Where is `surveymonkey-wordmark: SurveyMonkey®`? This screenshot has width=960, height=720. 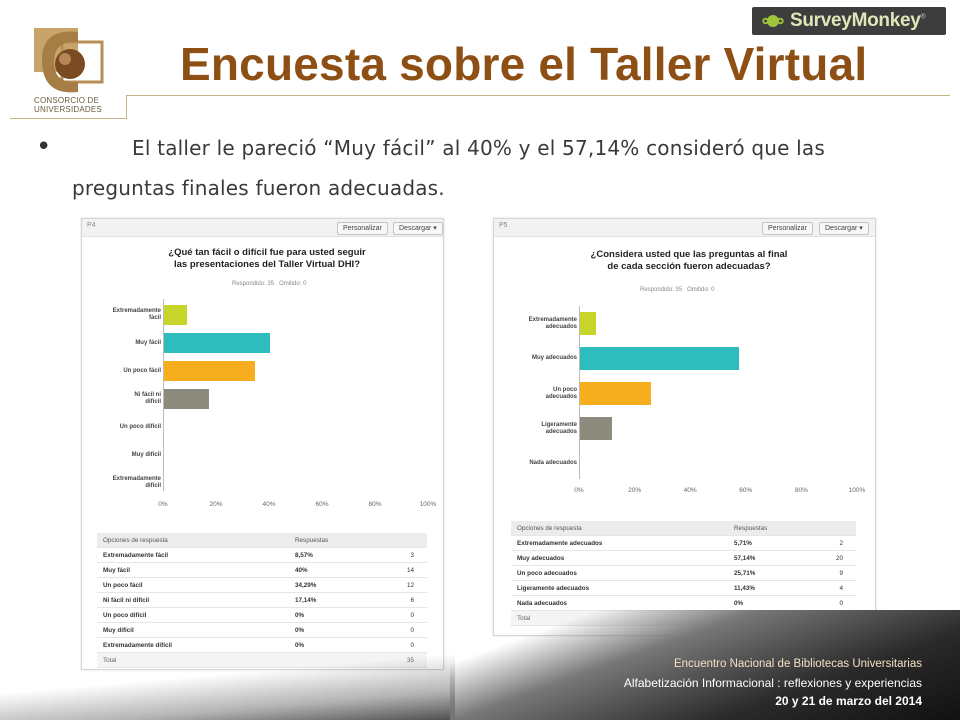 surveymonkey-wordmark: SurveyMonkey® is located at coordinates (858, 21).